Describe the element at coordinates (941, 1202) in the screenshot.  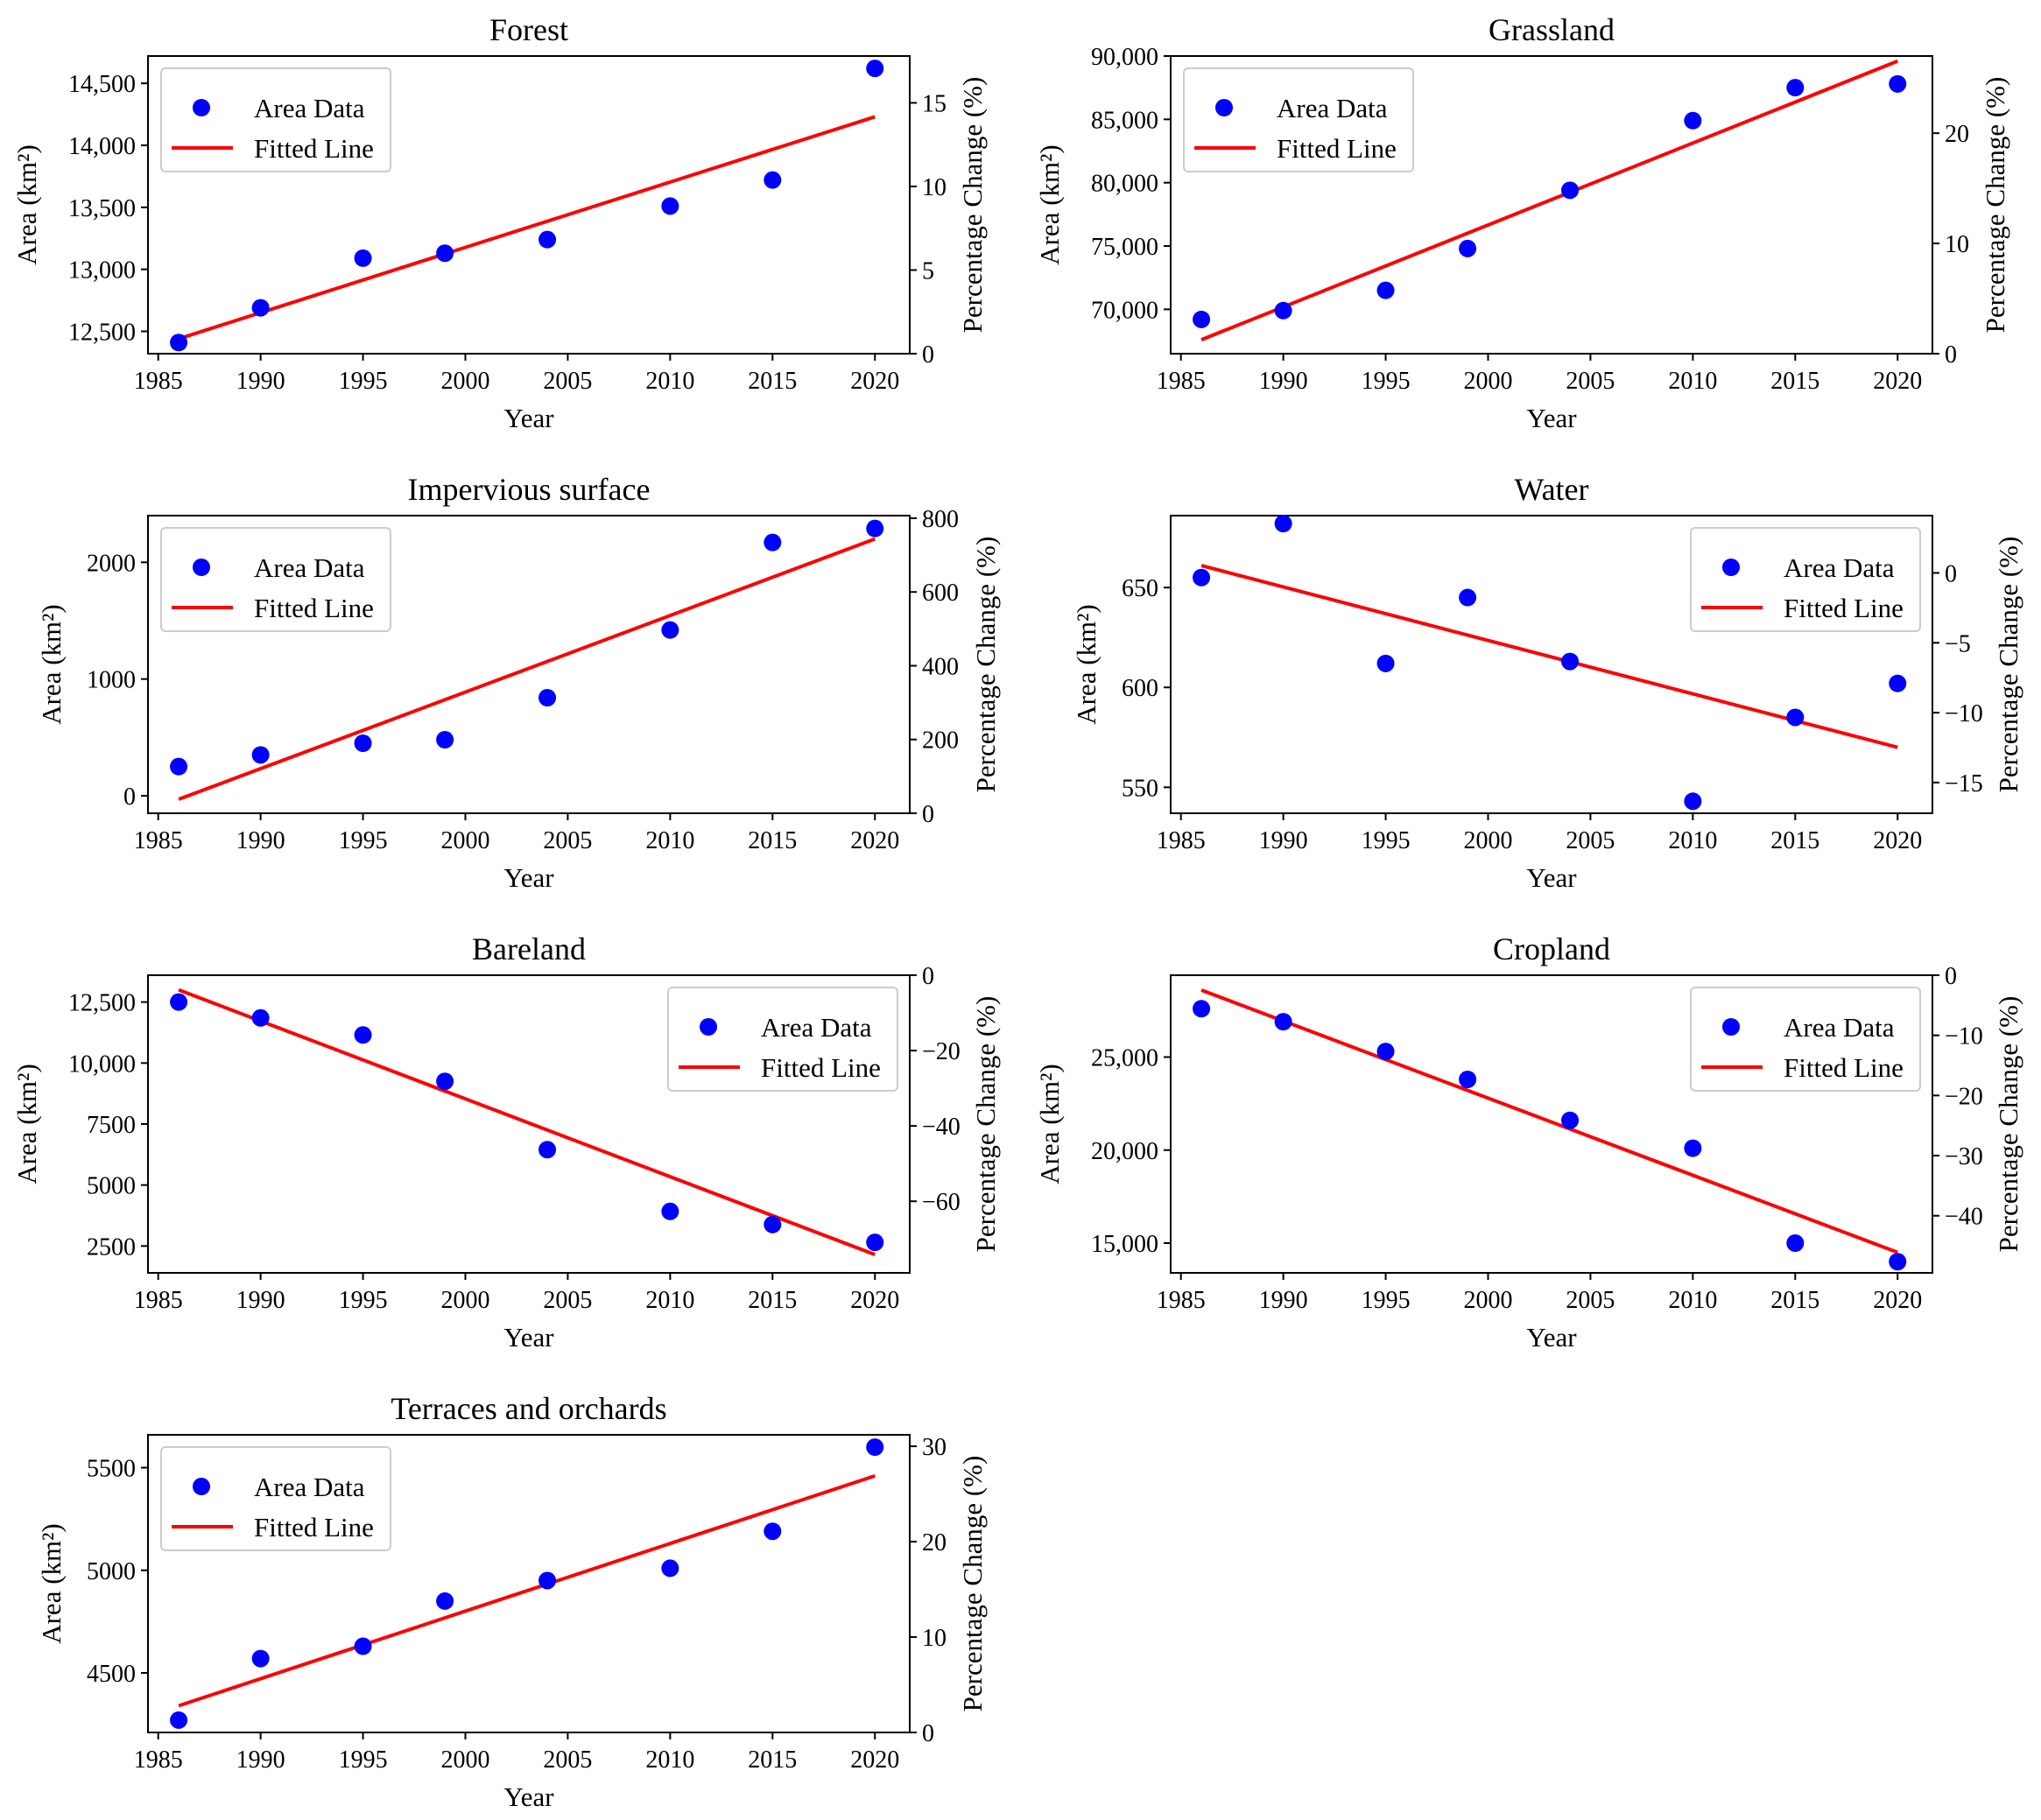
I see `y2-tick-label: −60` at that location.